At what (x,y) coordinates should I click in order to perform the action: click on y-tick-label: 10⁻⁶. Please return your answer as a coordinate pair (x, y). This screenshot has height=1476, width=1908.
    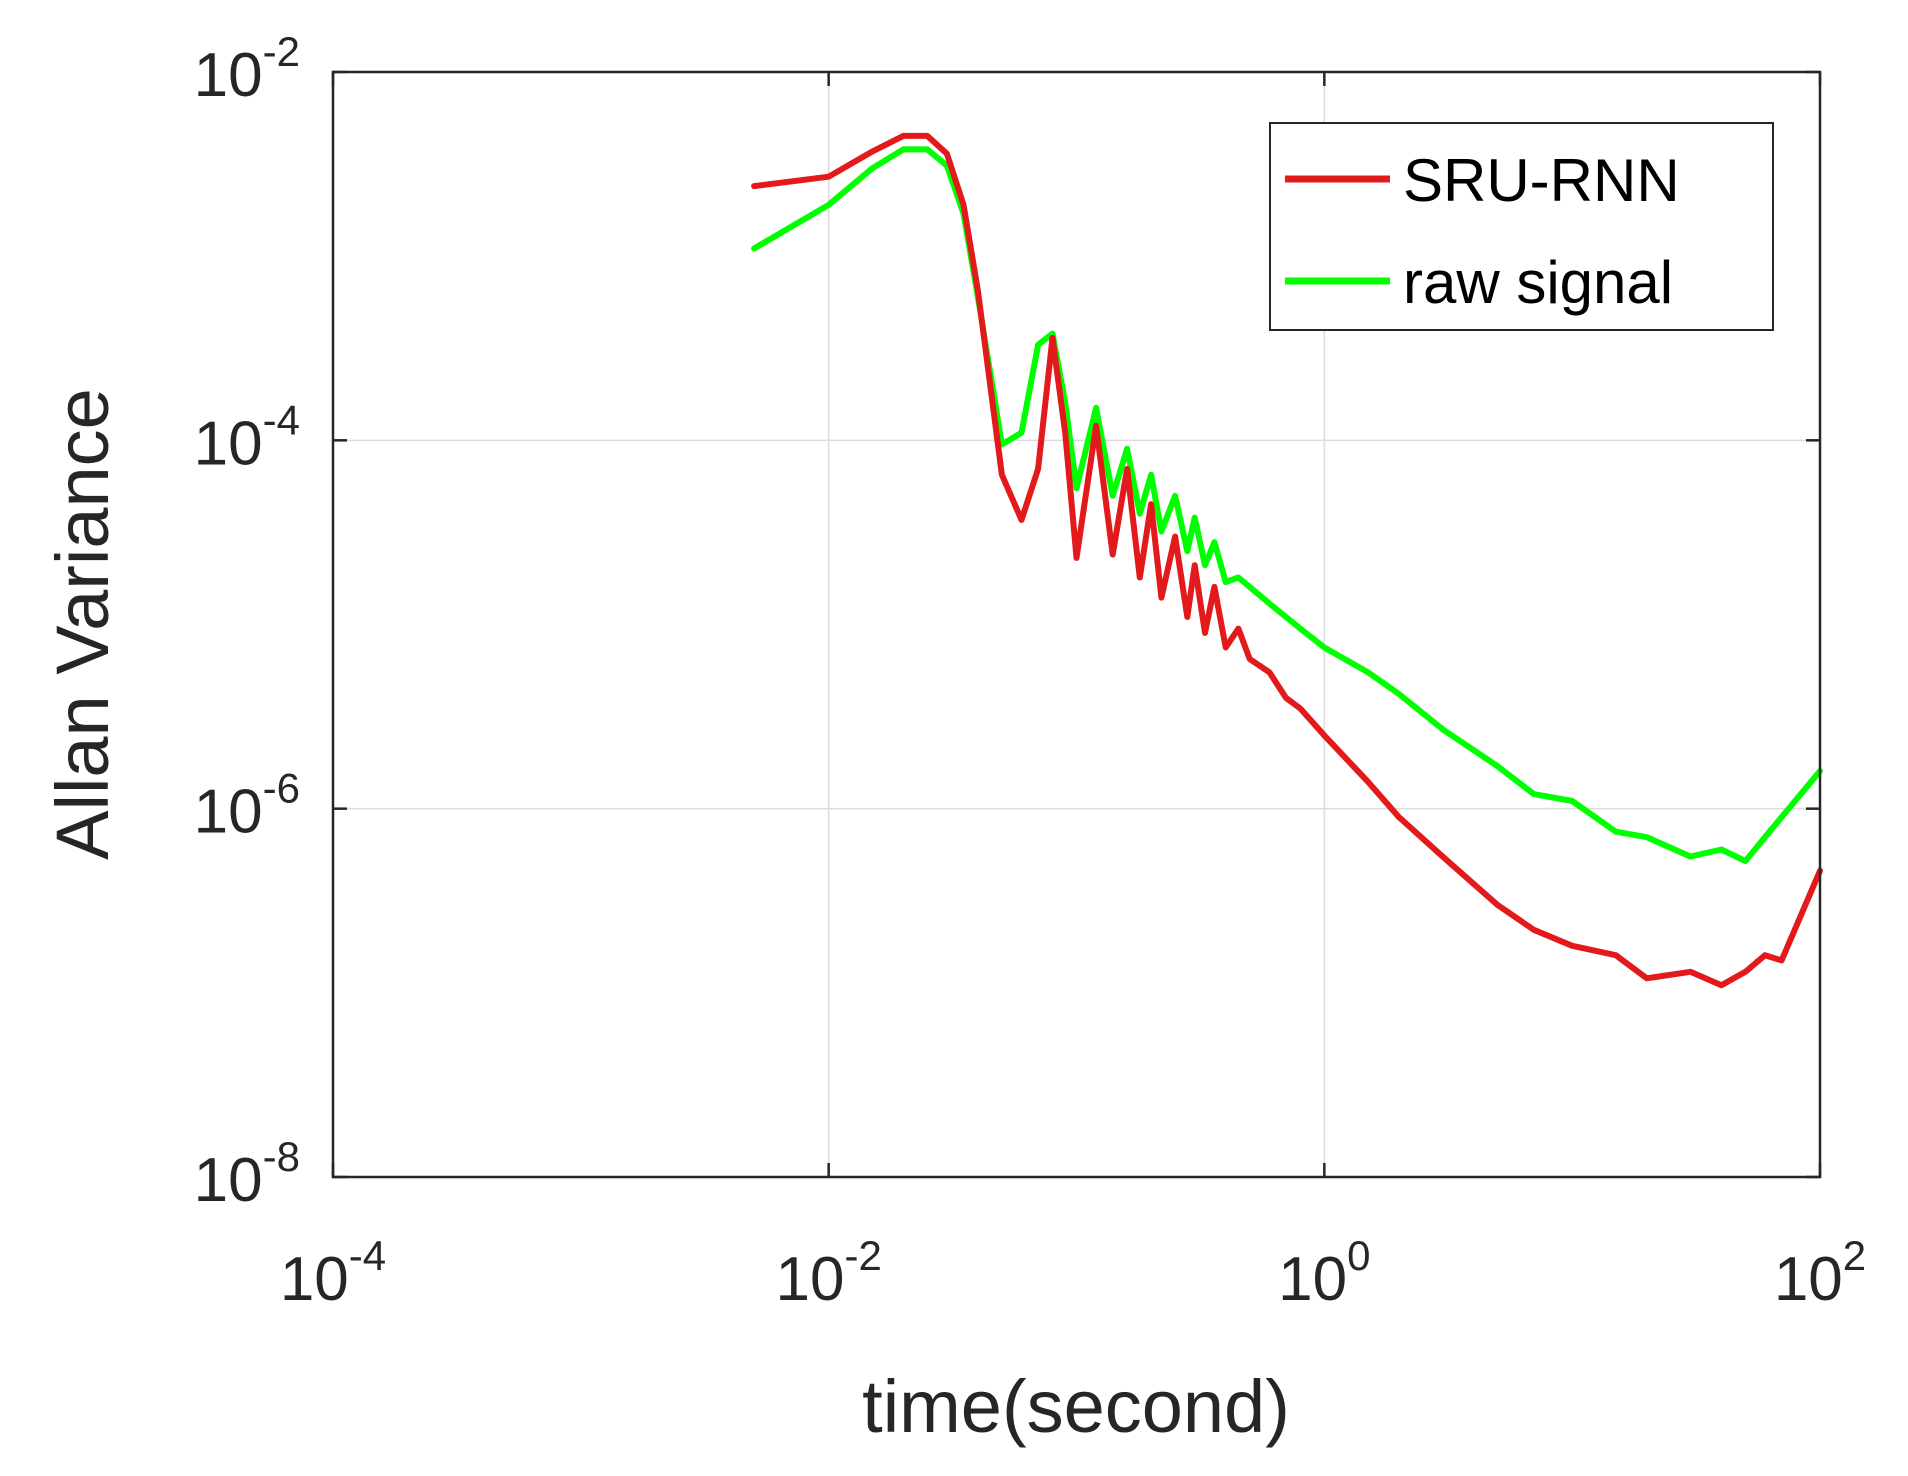
    Looking at the image, I should click on (247, 806).